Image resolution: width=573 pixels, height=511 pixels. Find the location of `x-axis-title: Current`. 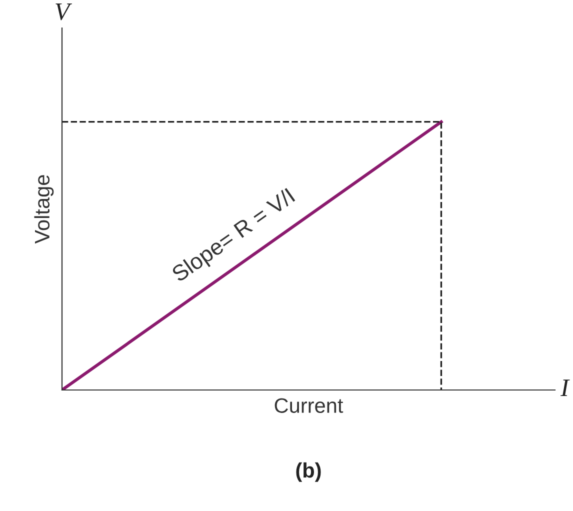

x-axis-title: Current is located at coordinates (309, 405).